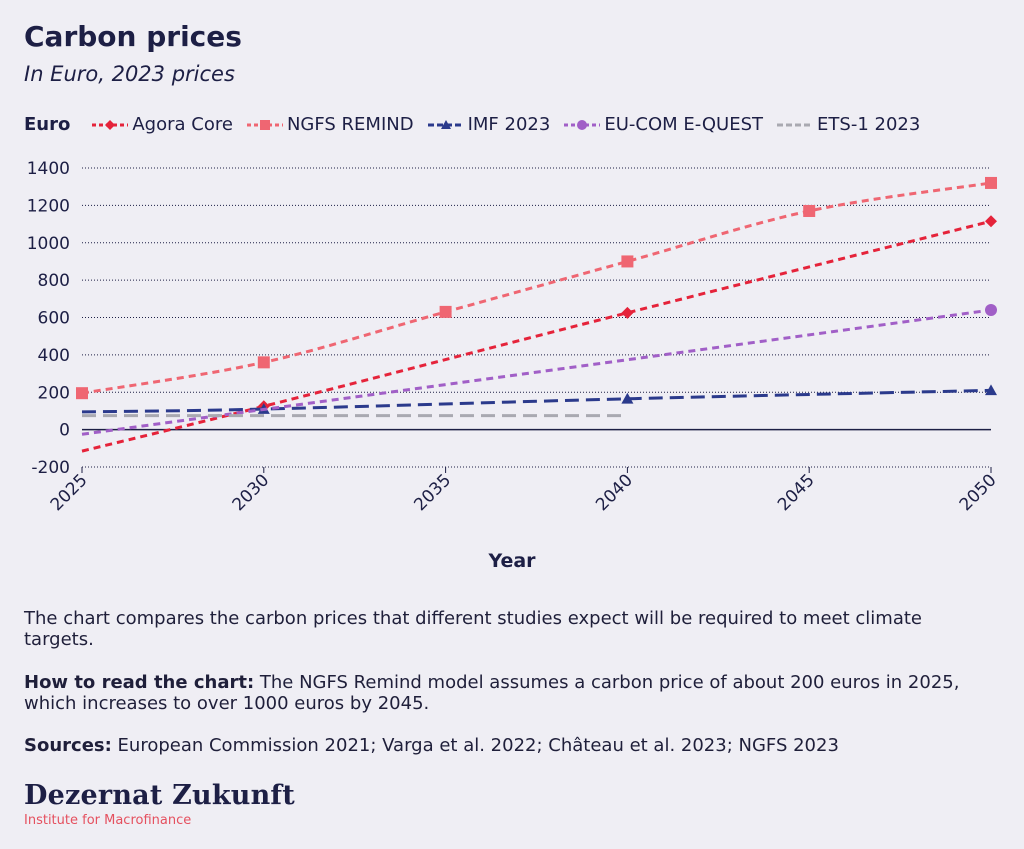  Describe the element at coordinates (139, 682) in the screenshot. I see `how-to-read-label: How to read the chart:` at that location.